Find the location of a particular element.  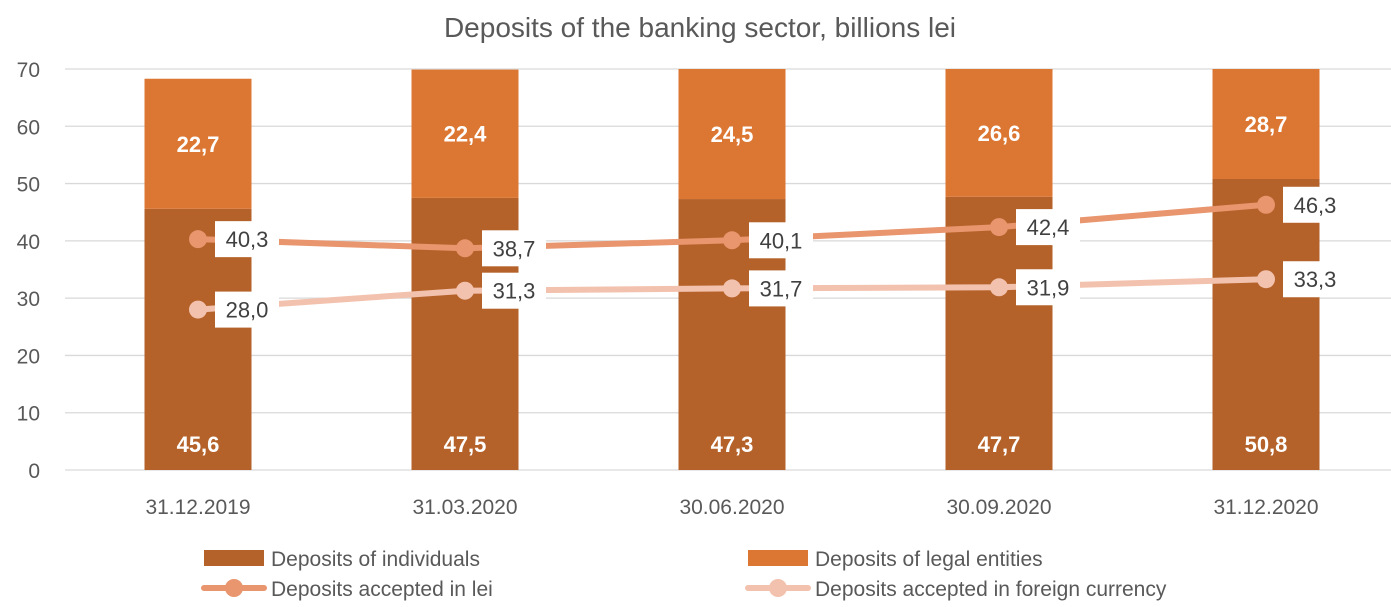

line-data-label: 46,3 is located at coordinates (1315, 205).